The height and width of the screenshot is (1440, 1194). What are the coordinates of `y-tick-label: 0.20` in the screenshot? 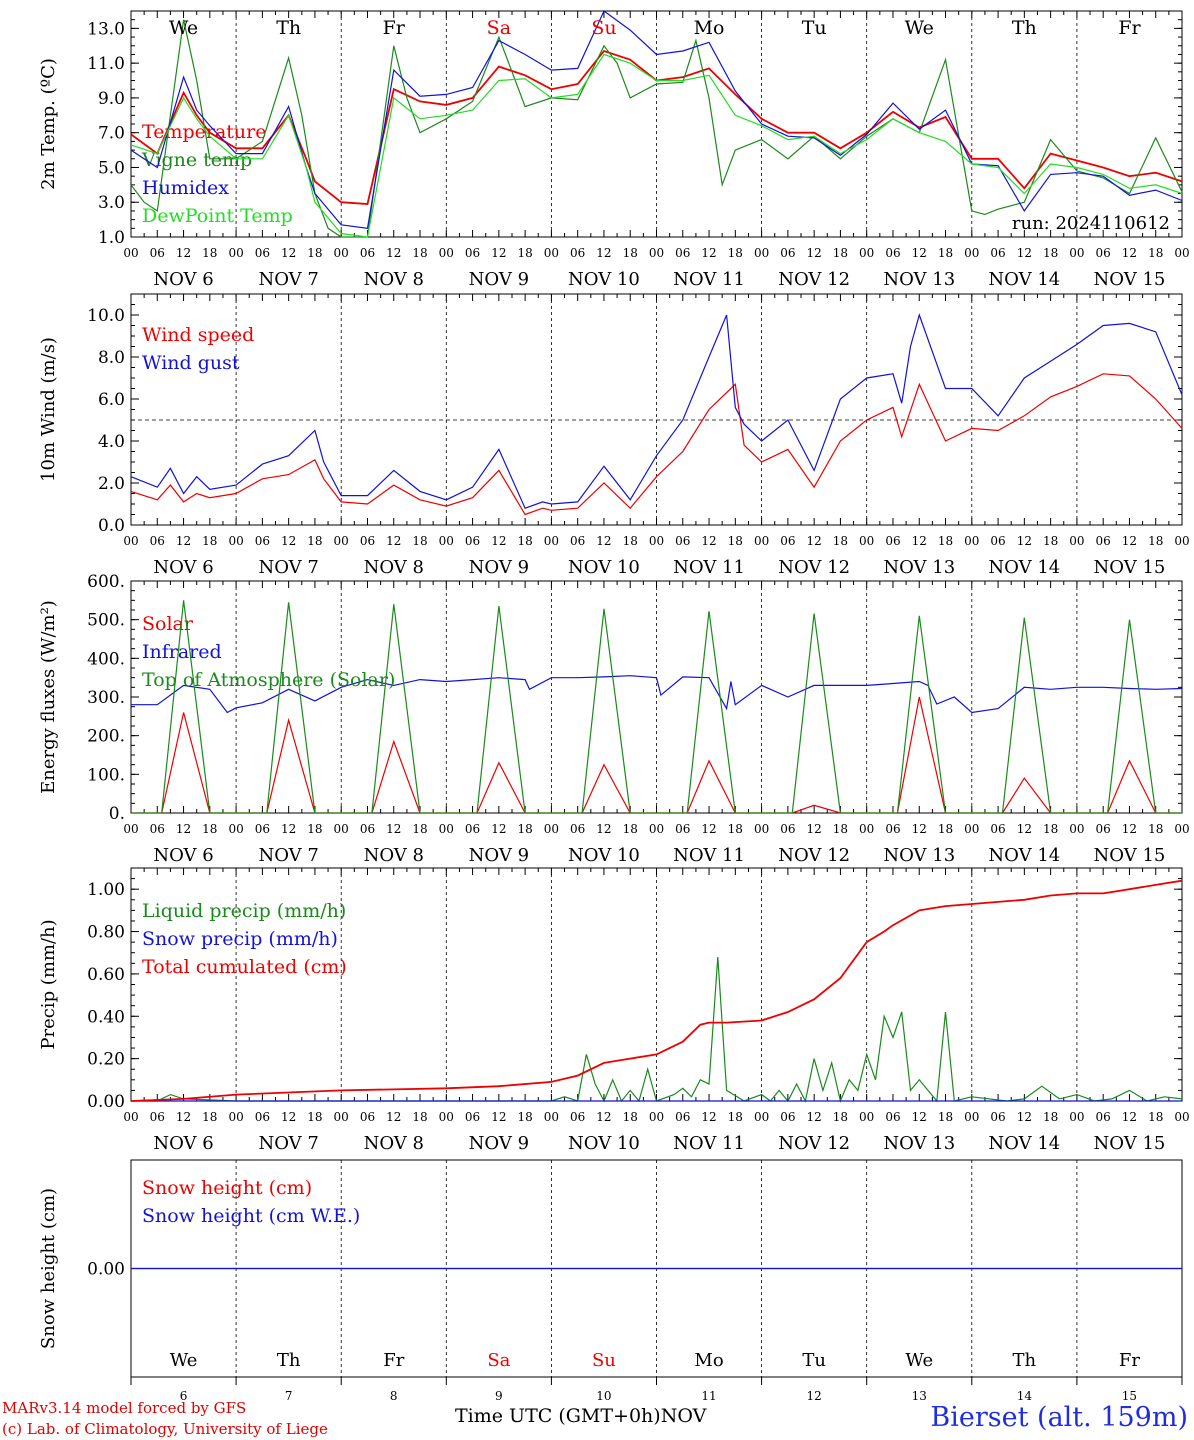 It's located at (106, 1060).